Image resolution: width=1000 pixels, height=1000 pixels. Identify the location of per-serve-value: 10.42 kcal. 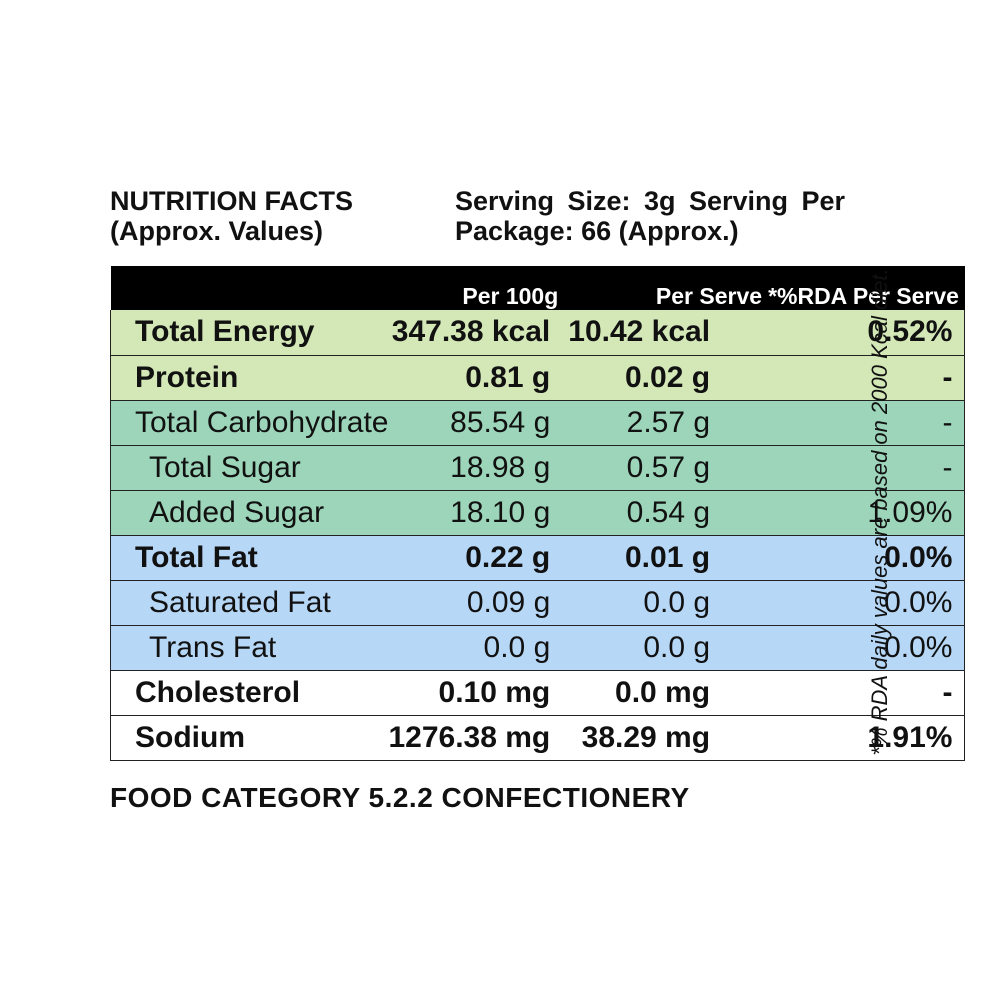
(668, 333).